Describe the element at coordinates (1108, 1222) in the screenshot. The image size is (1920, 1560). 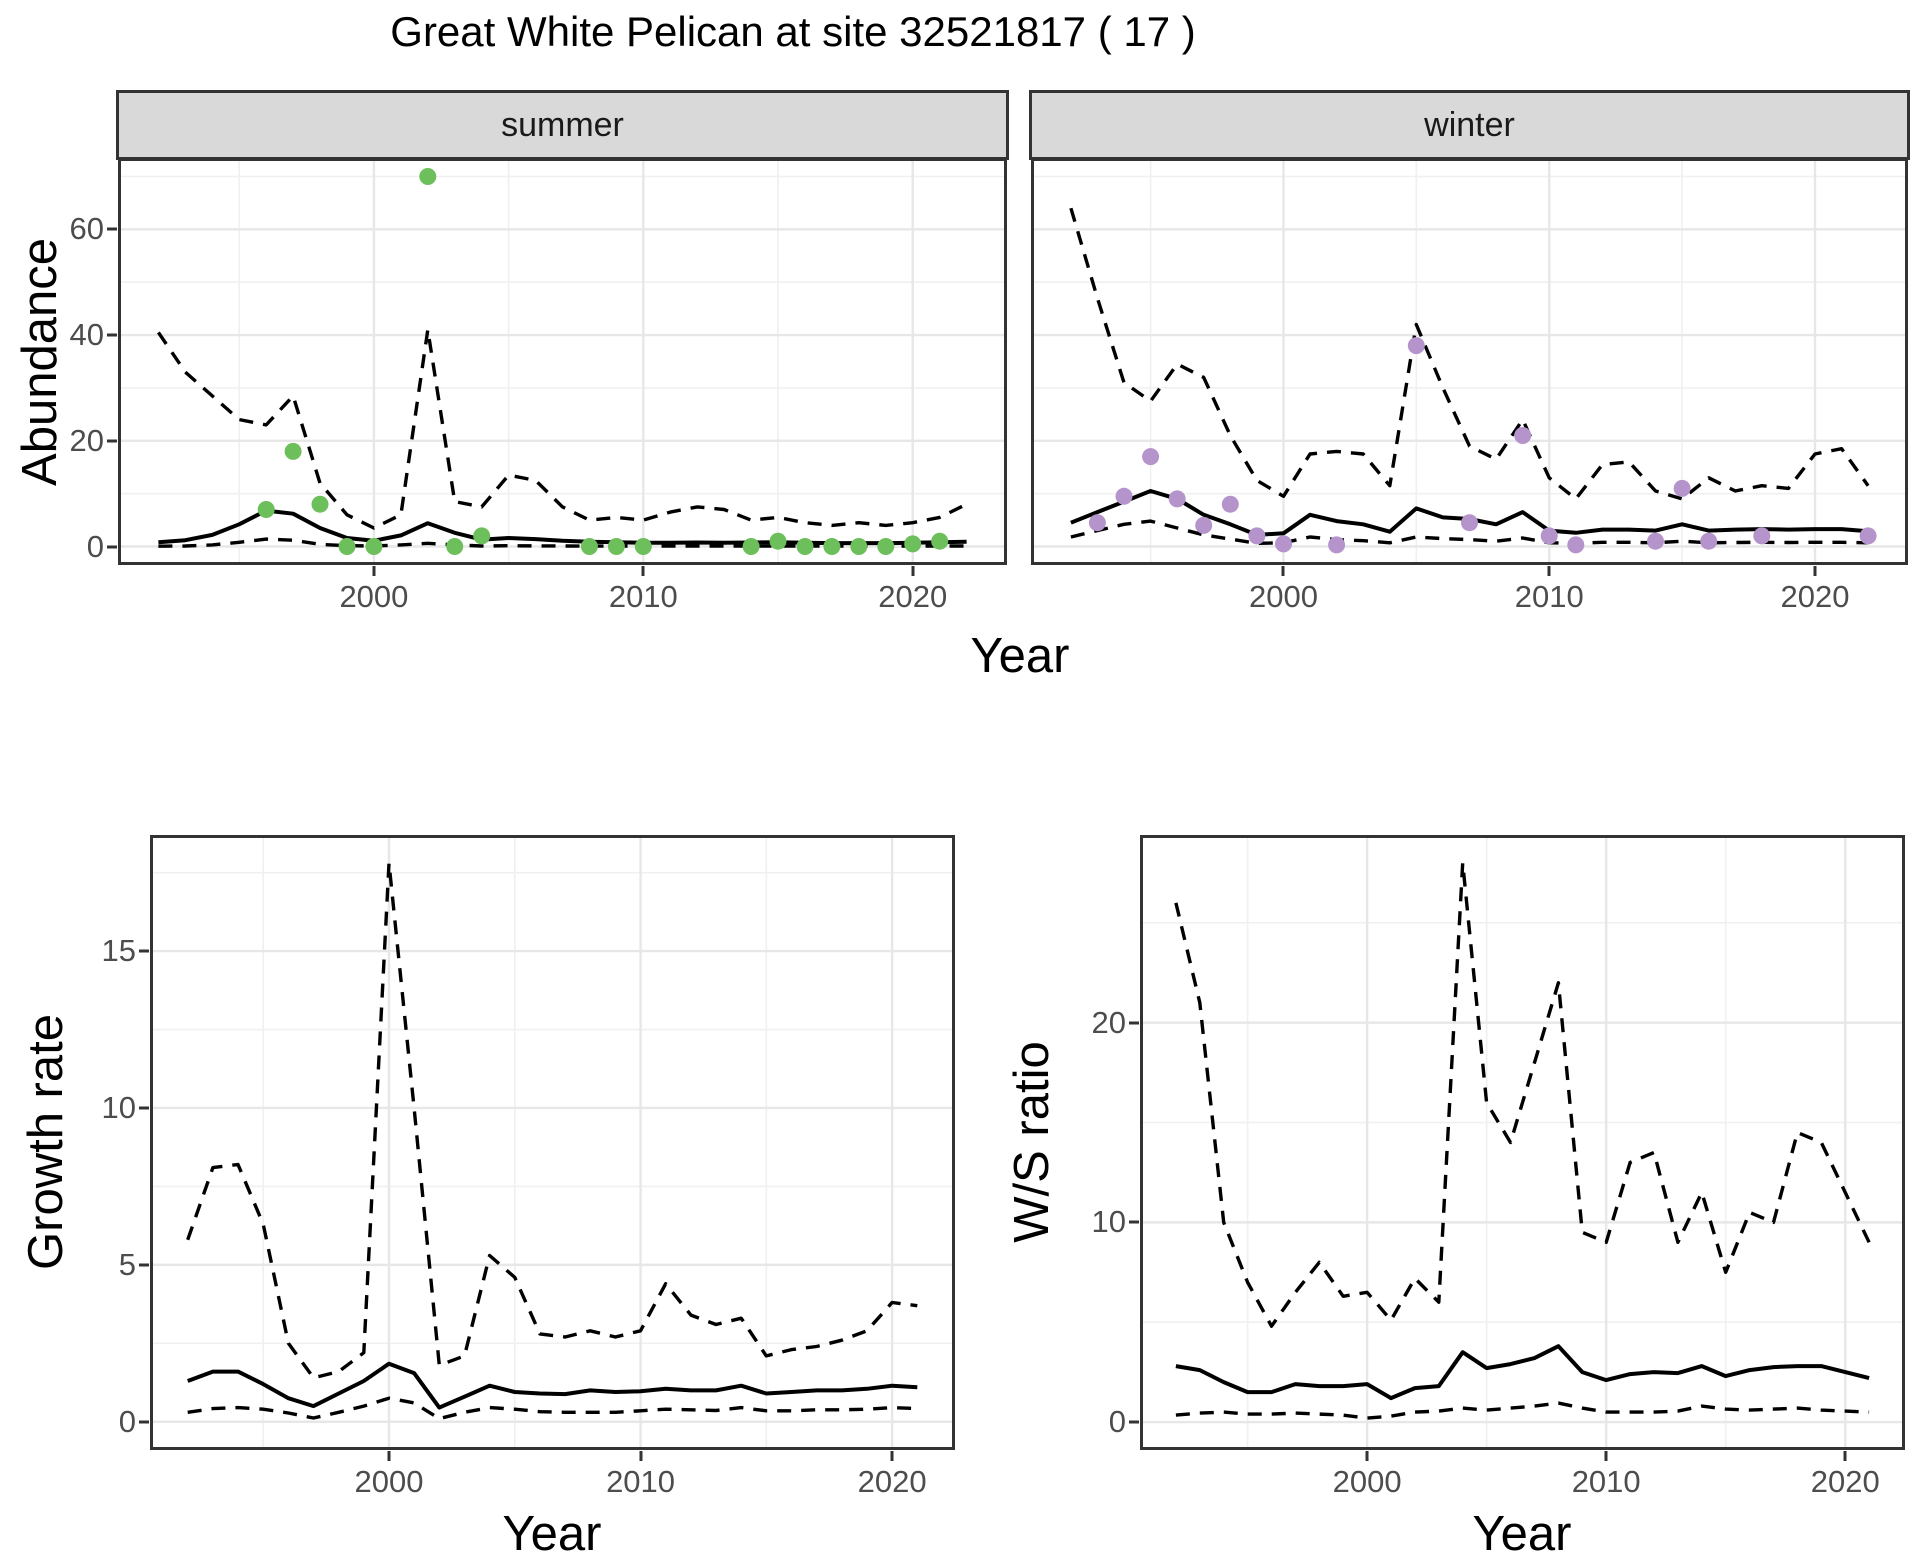
I see `y-tick-label: 10` at that location.